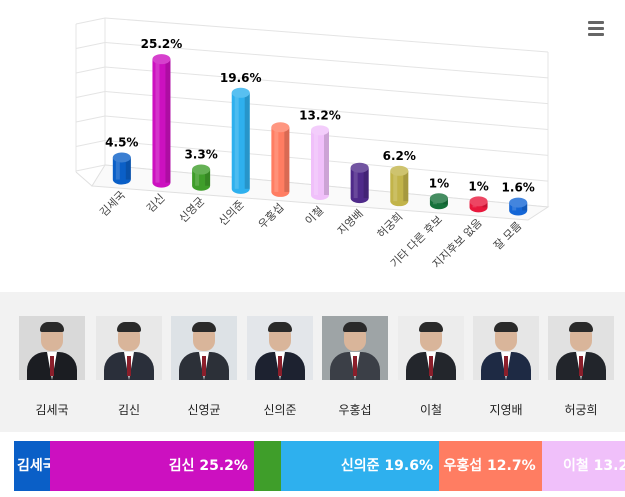 The image size is (625, 497). Describe the element at coordinates (506, 410) in the screenshot. I see `candidate-name: 지영배` at that location.